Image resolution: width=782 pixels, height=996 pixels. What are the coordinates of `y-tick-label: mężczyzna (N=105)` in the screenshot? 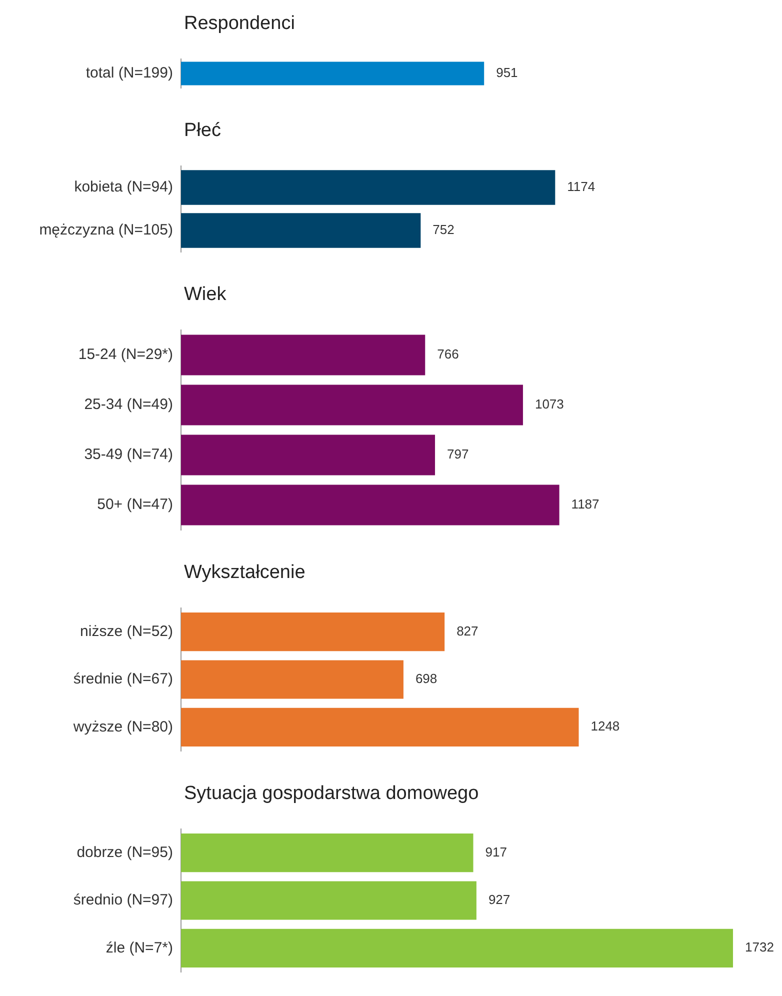 It's located at (106, 230).